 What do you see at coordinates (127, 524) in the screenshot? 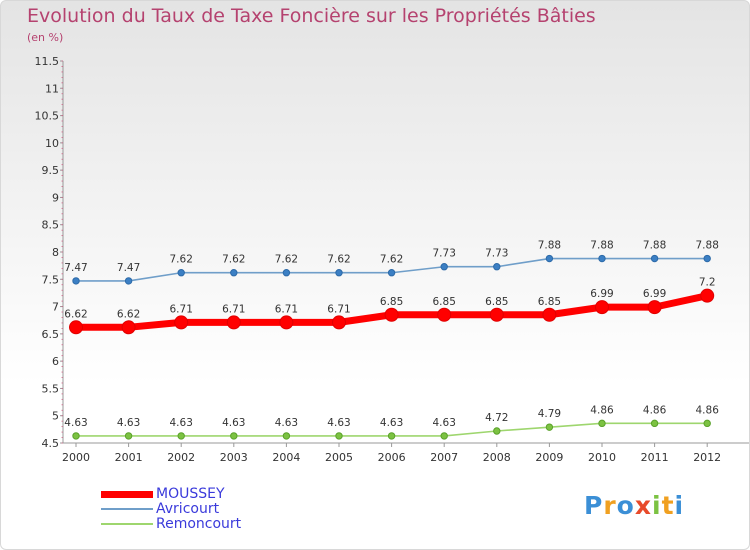
I see `legend-swatch-remoncourt` at bounding box center [127, 524].